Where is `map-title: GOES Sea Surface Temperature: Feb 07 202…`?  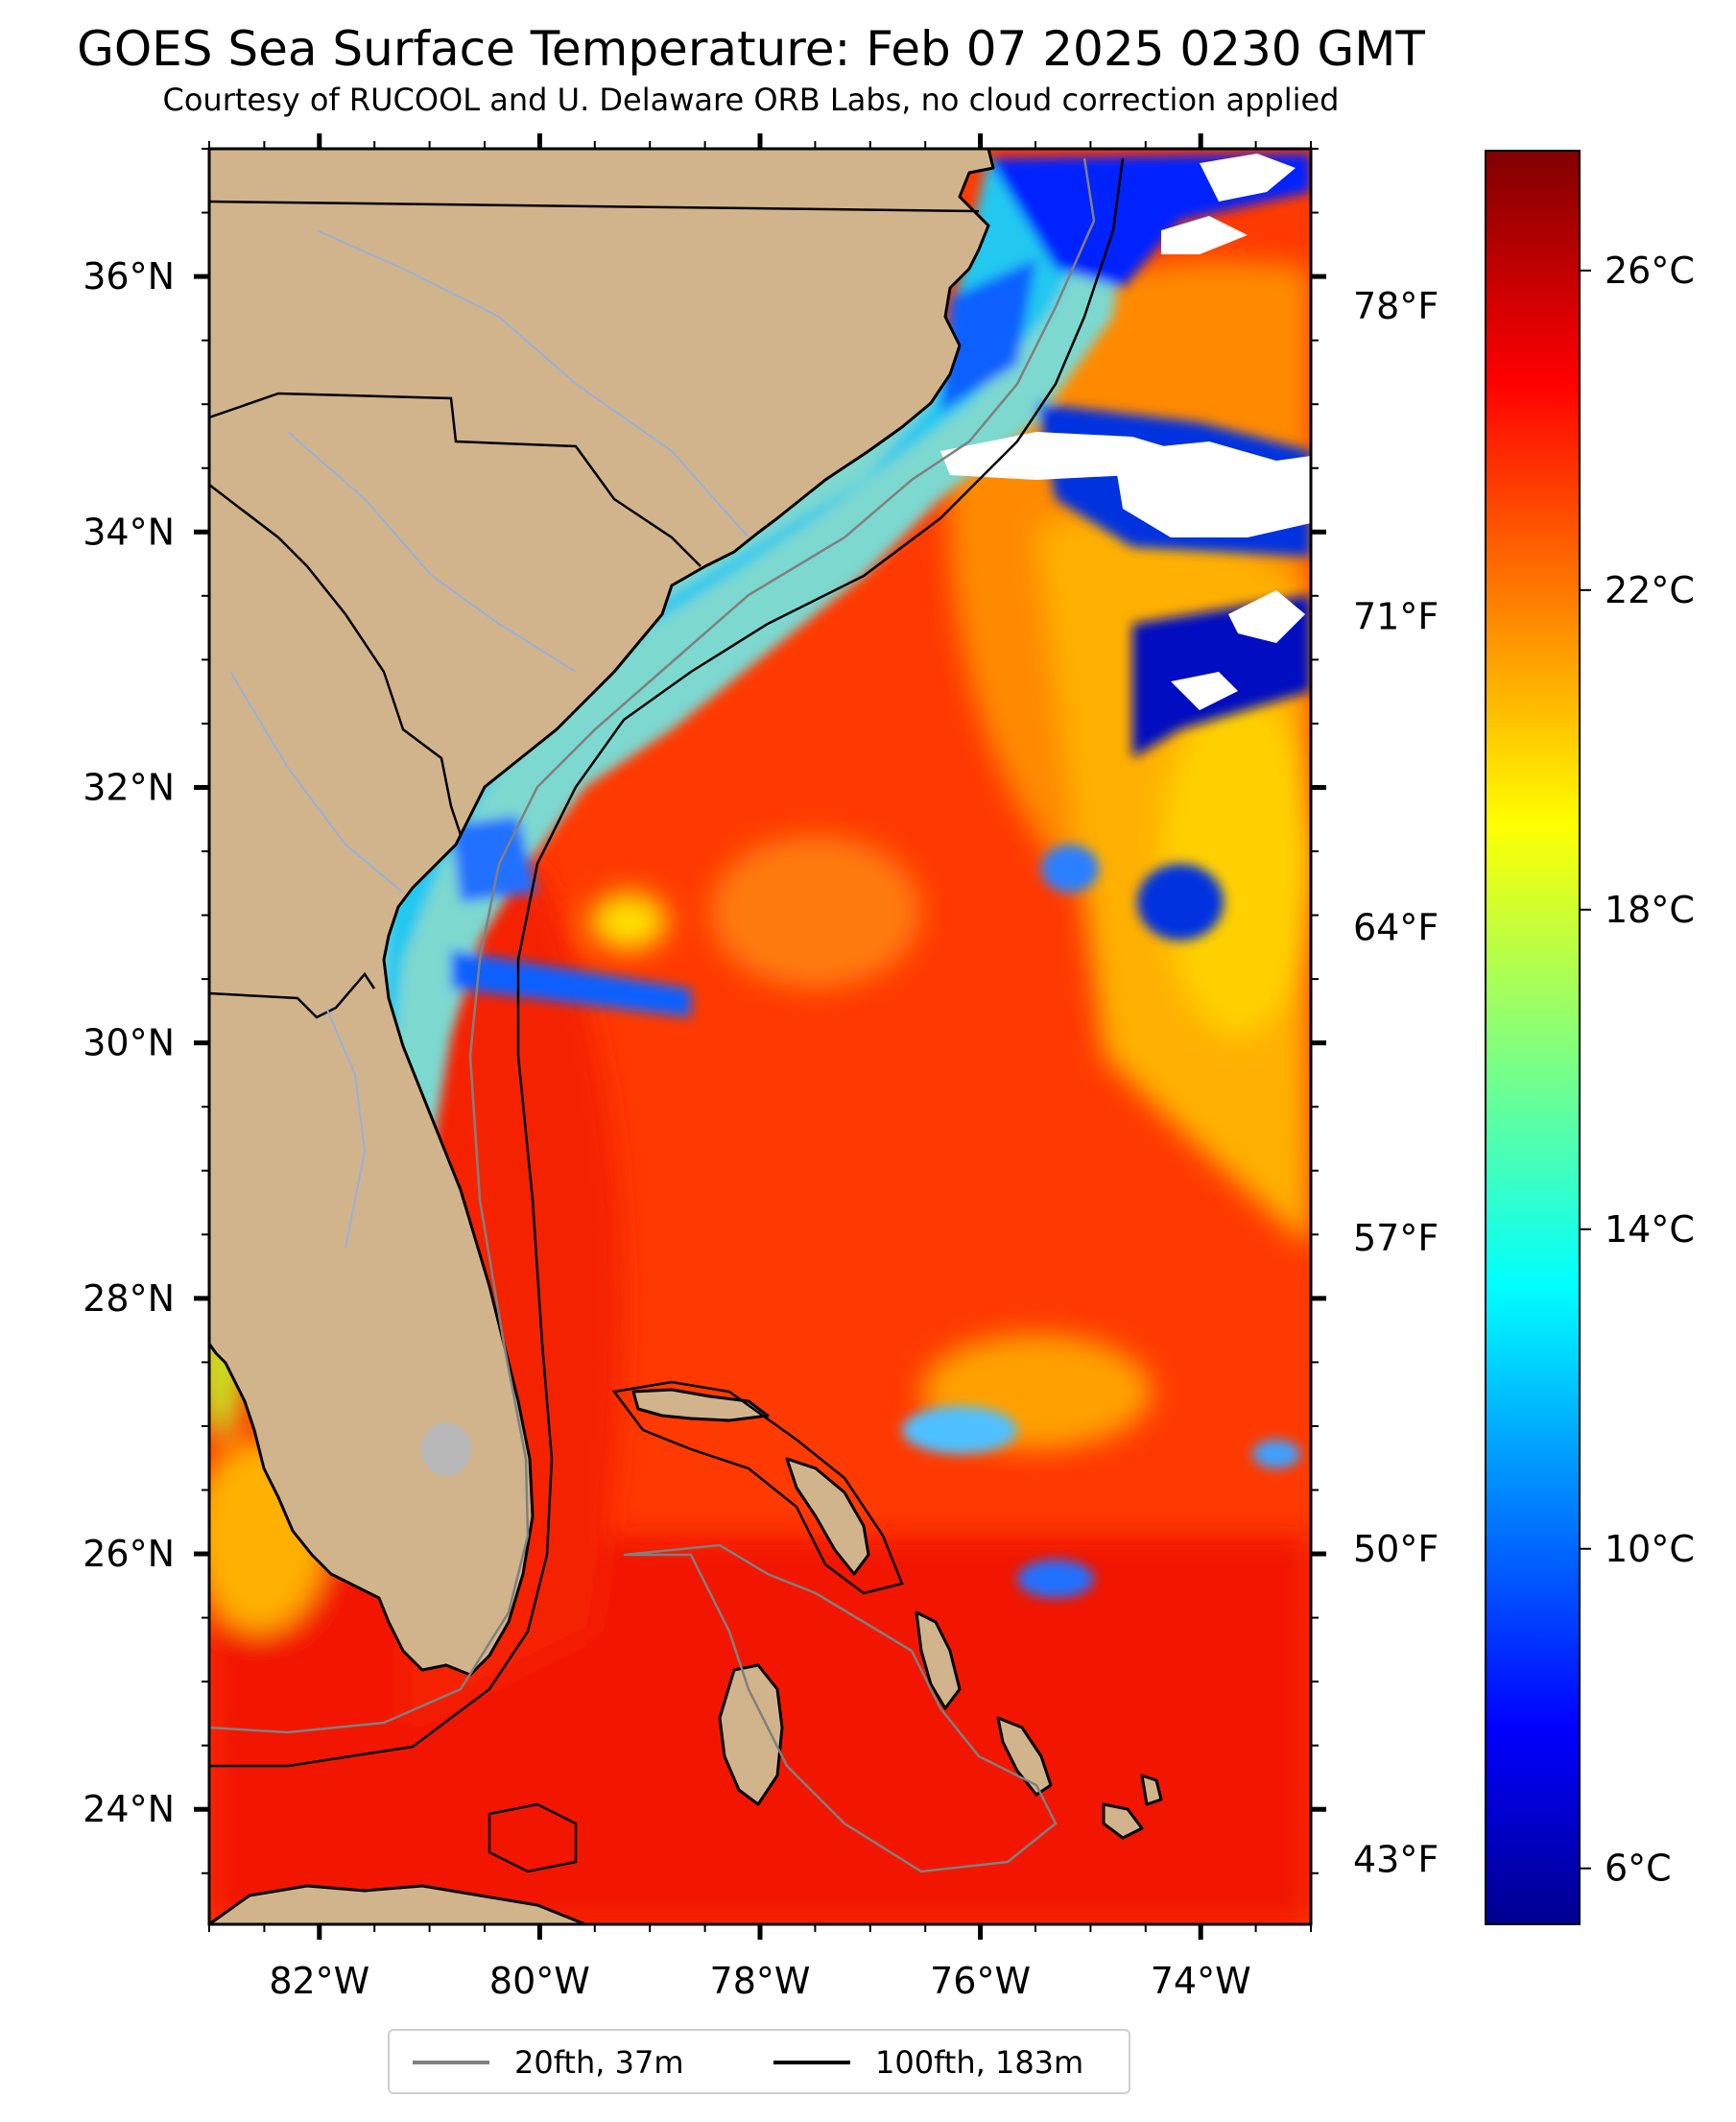
map-title: GOES Sea Surface Temperature: Feb 07 202… is located at coordinates (751, 49).